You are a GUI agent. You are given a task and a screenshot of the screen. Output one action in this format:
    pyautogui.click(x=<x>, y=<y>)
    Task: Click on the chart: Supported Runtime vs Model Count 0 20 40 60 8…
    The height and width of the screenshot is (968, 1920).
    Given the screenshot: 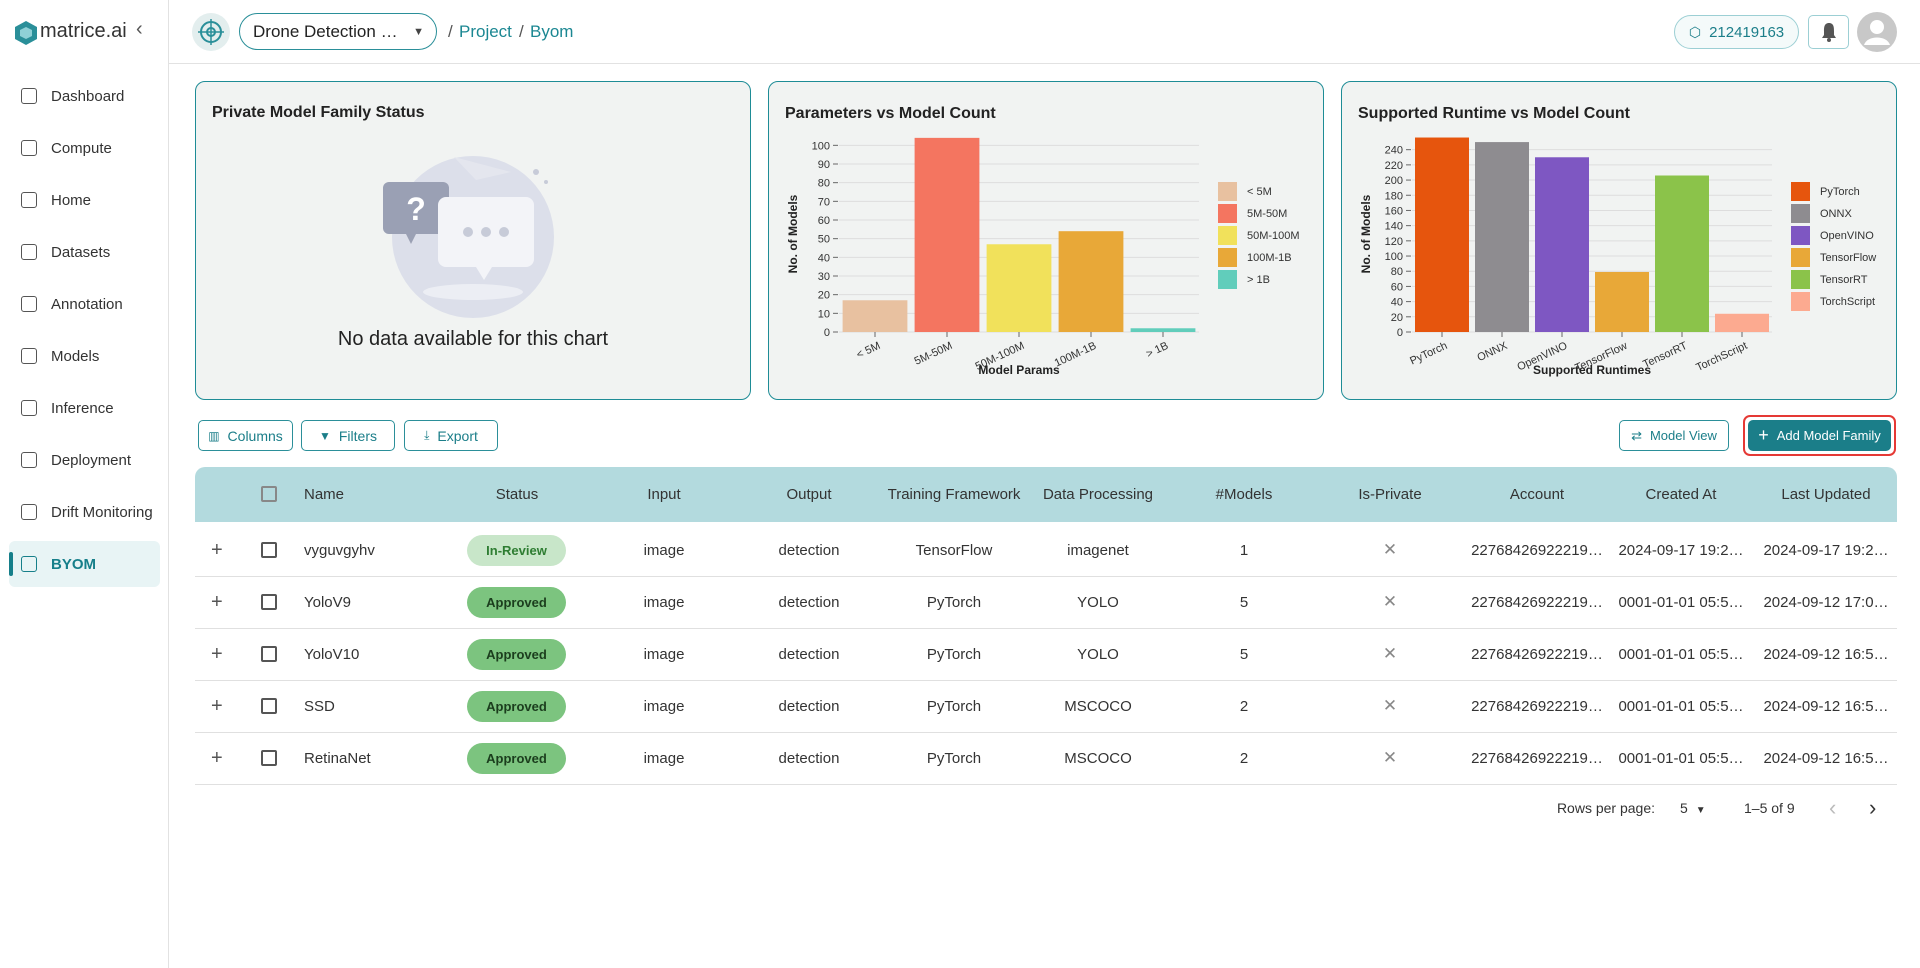 What is the action you would take?
    pyautogui.click(x=1617, y=241)
    